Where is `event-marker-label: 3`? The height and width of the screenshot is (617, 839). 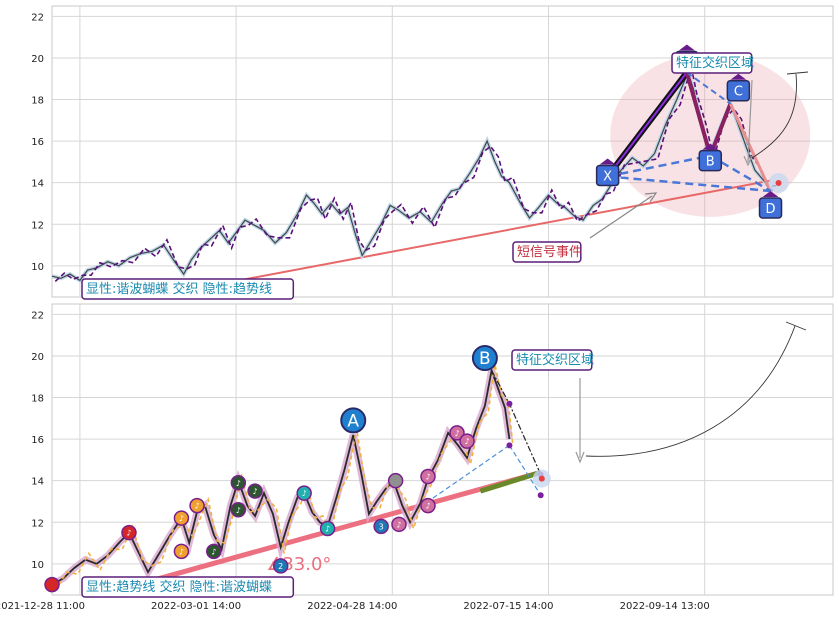
event-marker-label: 3 is located at coordinates (381, 526).